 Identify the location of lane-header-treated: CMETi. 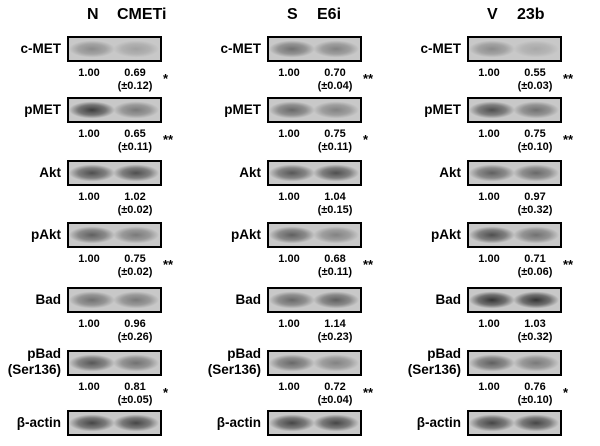
(142, 14).